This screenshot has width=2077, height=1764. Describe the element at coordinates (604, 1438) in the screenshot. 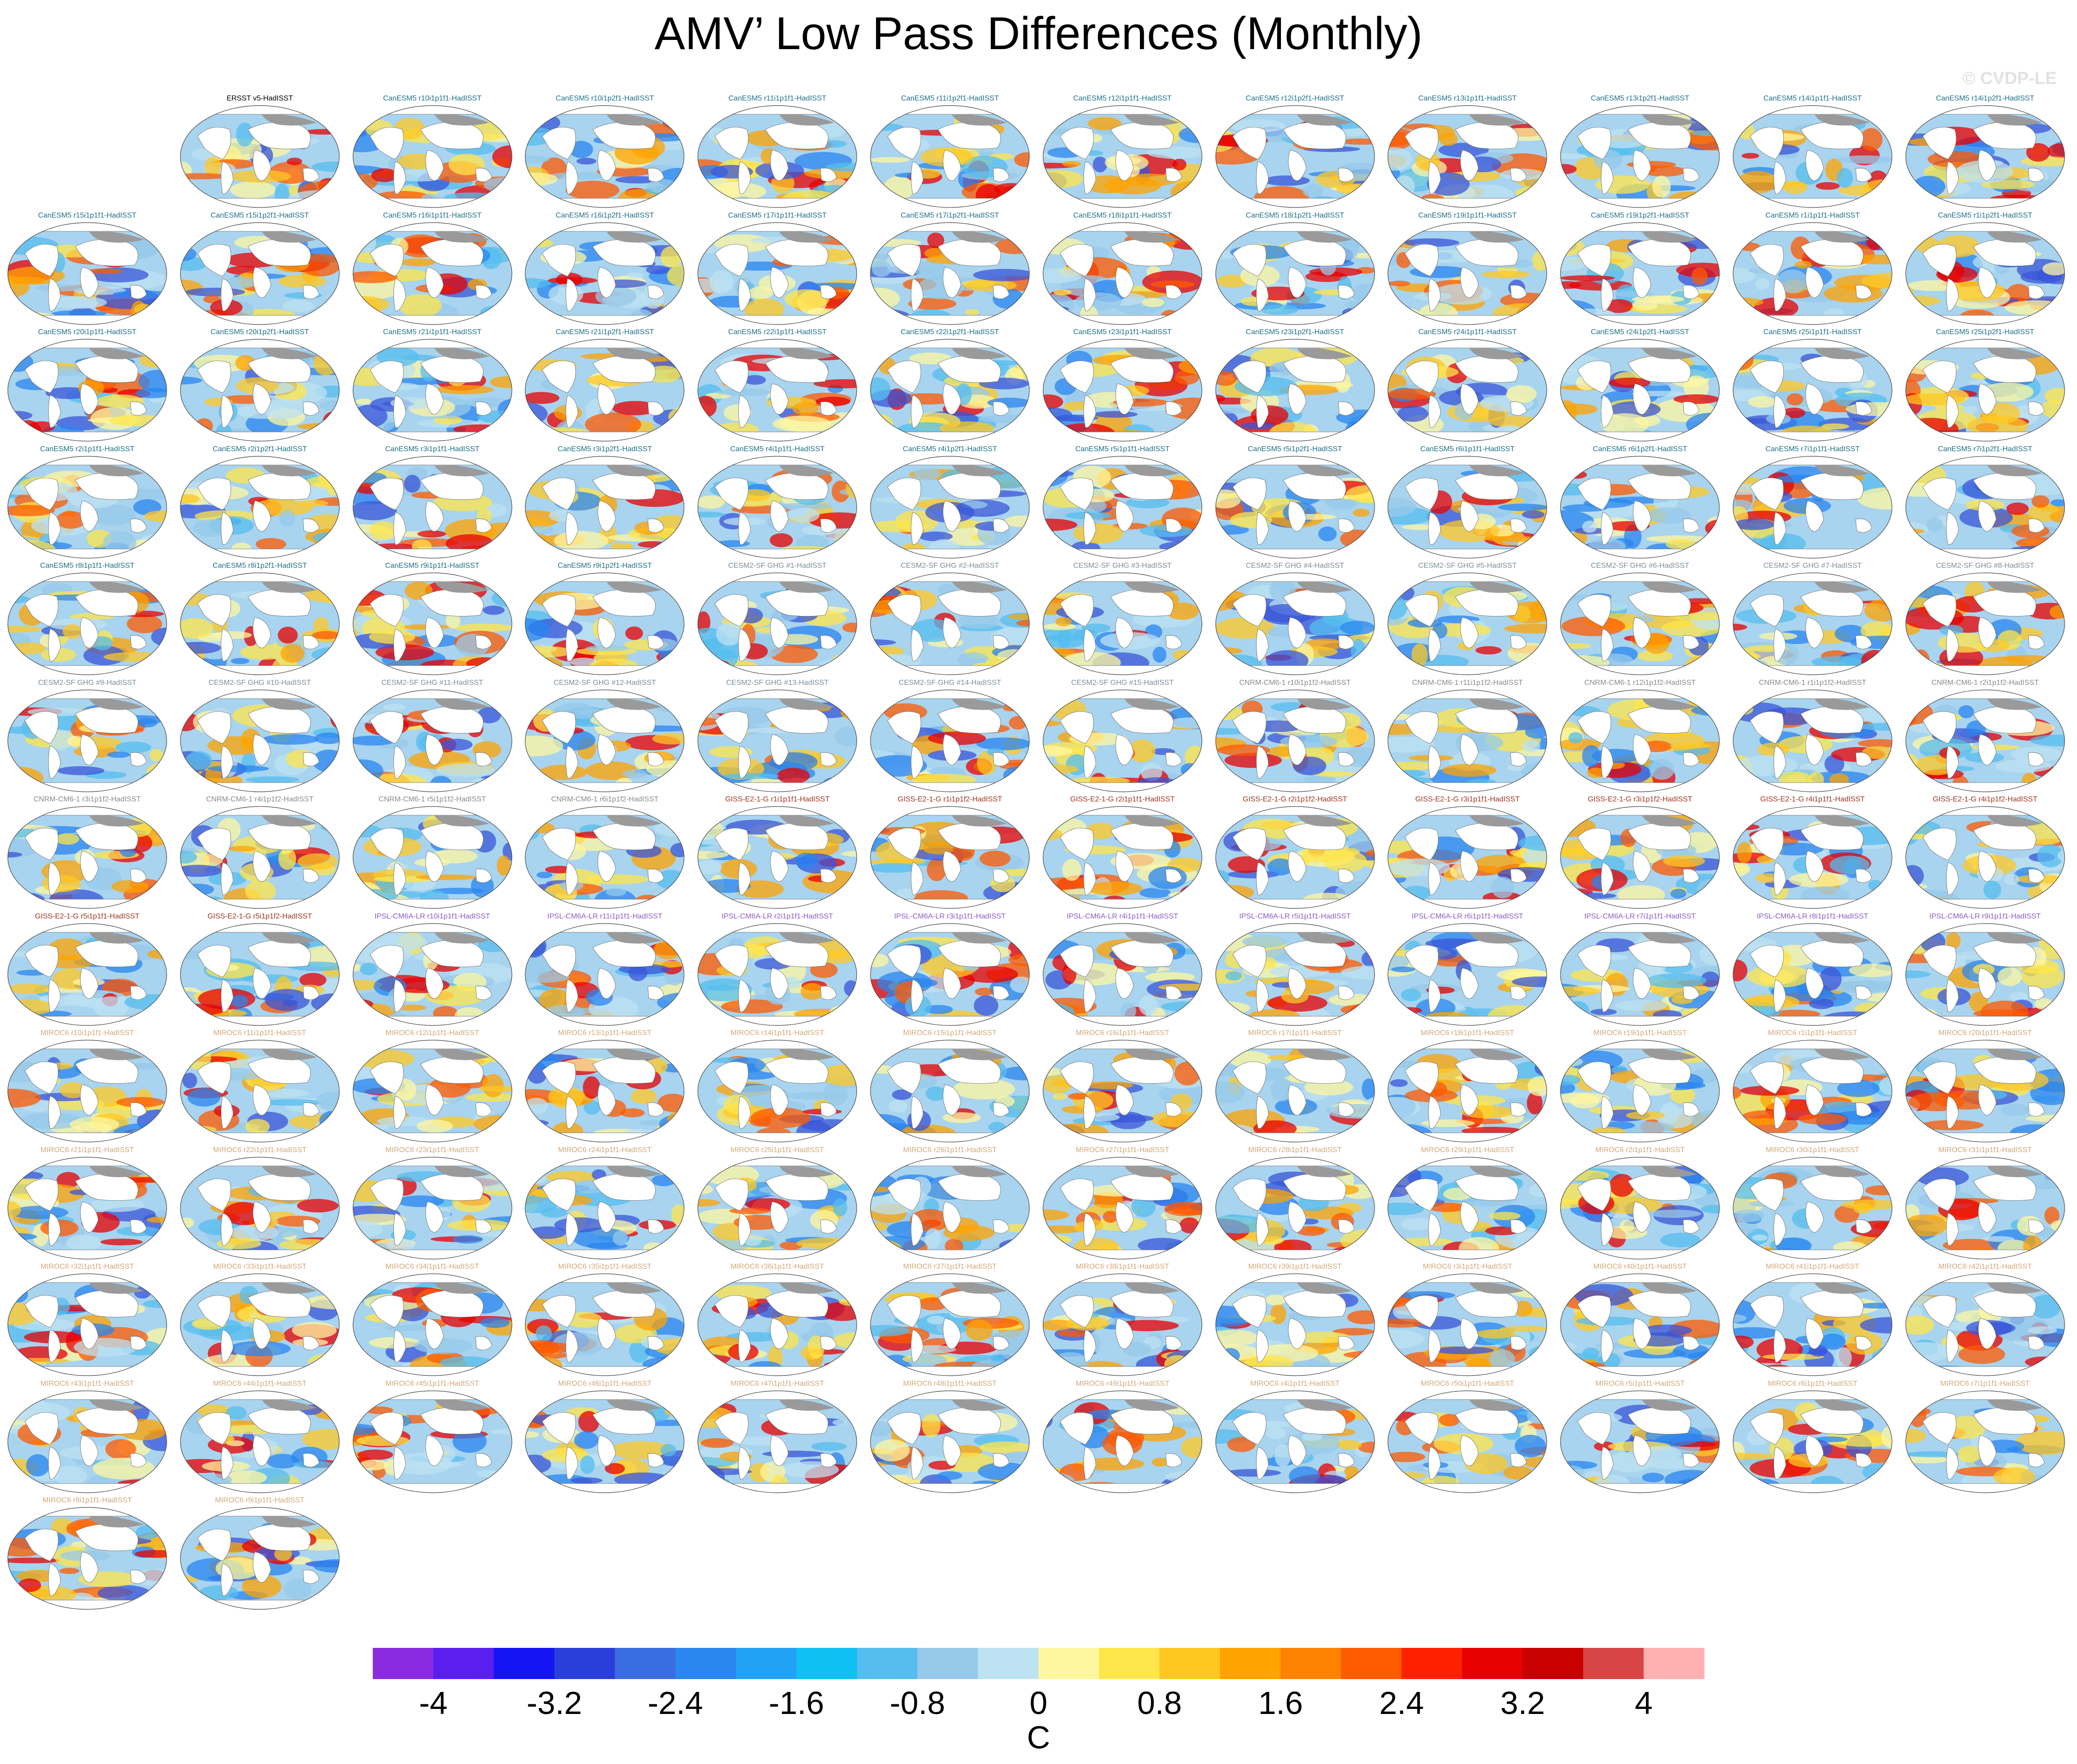

I see `map-panel: MIROC6 r46i1p1f1-HadISST` at that location.